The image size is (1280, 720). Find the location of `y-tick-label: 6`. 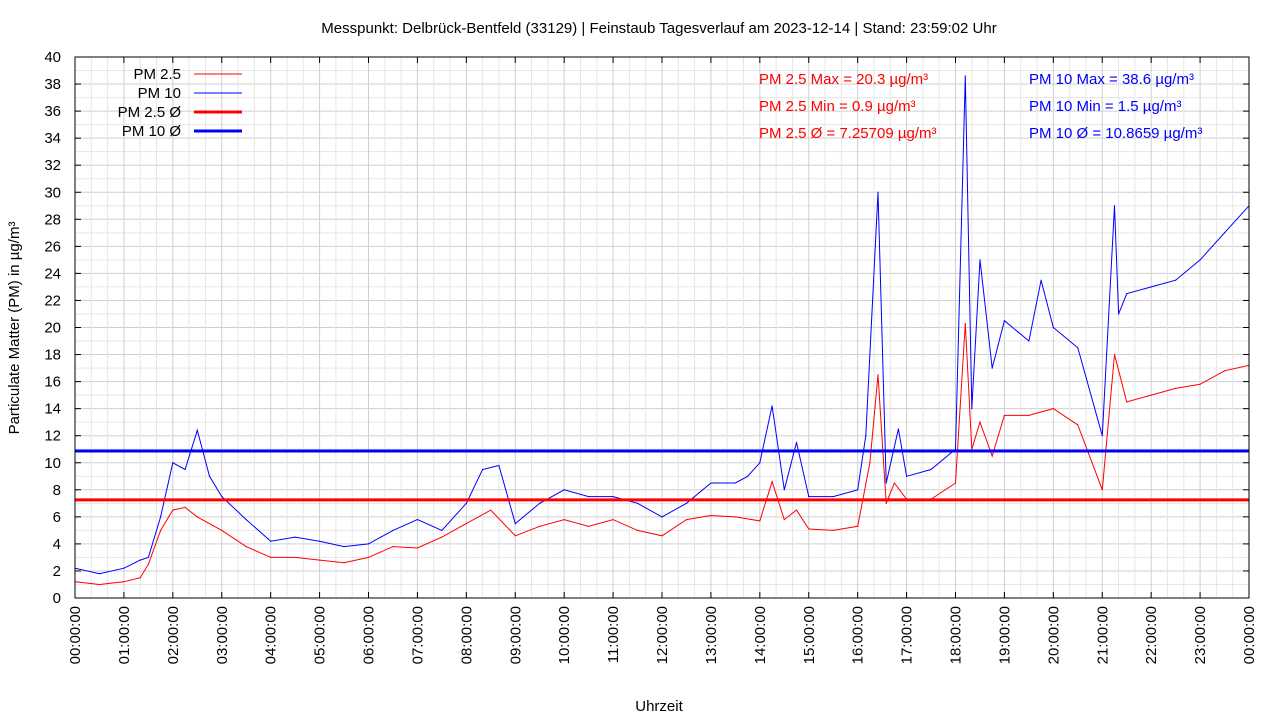

y-tick-label: 6 is located at coordinates (57, 517).